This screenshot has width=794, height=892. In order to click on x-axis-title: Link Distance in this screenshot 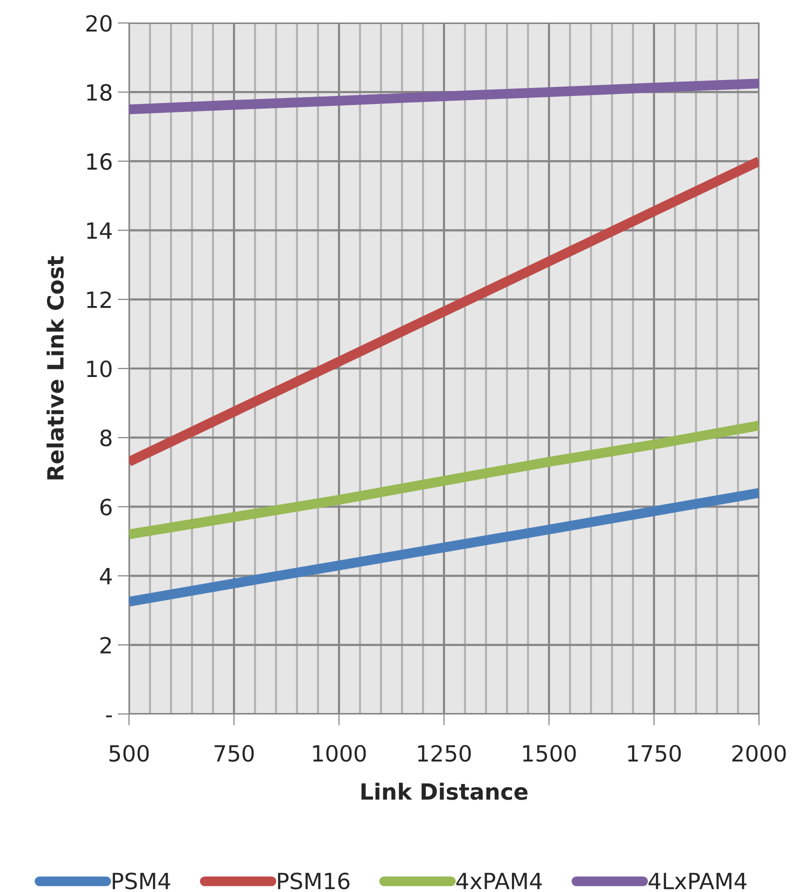, I will do `click(445, 791)`.